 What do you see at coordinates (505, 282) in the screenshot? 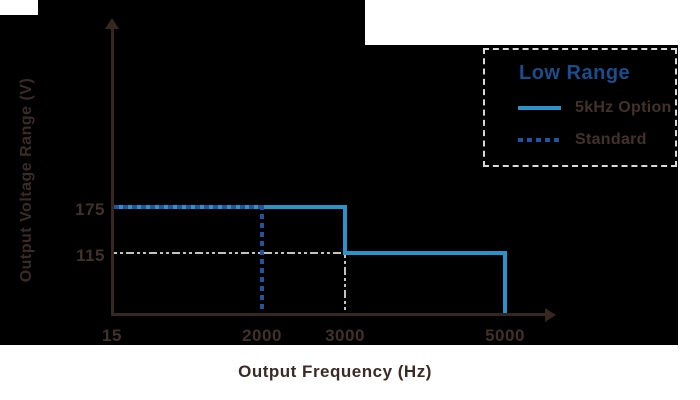
I see `series-5khz-drop-5000hz` at bounding box center [505, 282].